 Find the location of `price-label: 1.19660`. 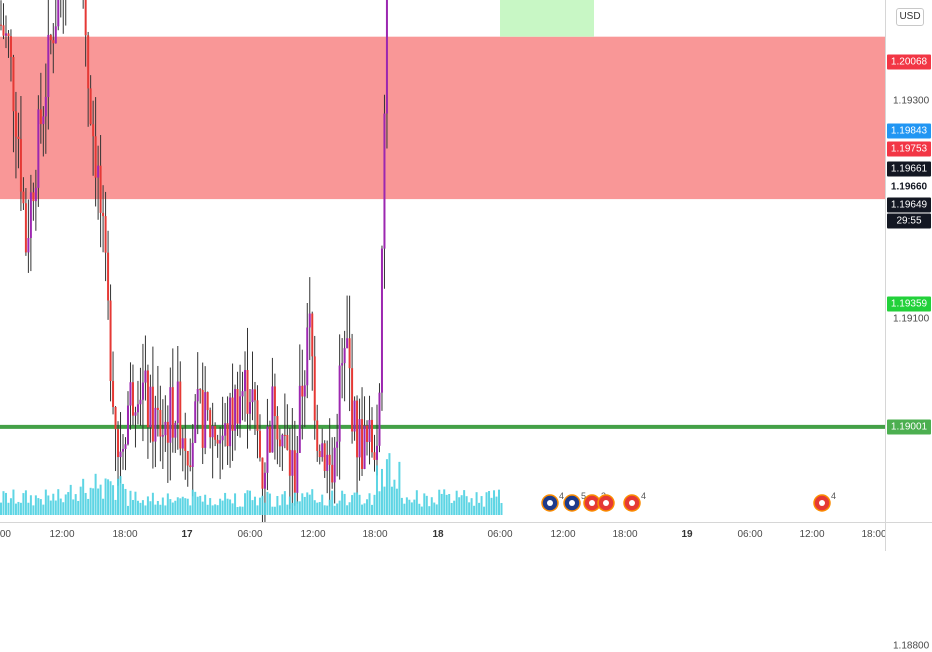

price-label: 1.19660 is located at coordinates (909, 187).